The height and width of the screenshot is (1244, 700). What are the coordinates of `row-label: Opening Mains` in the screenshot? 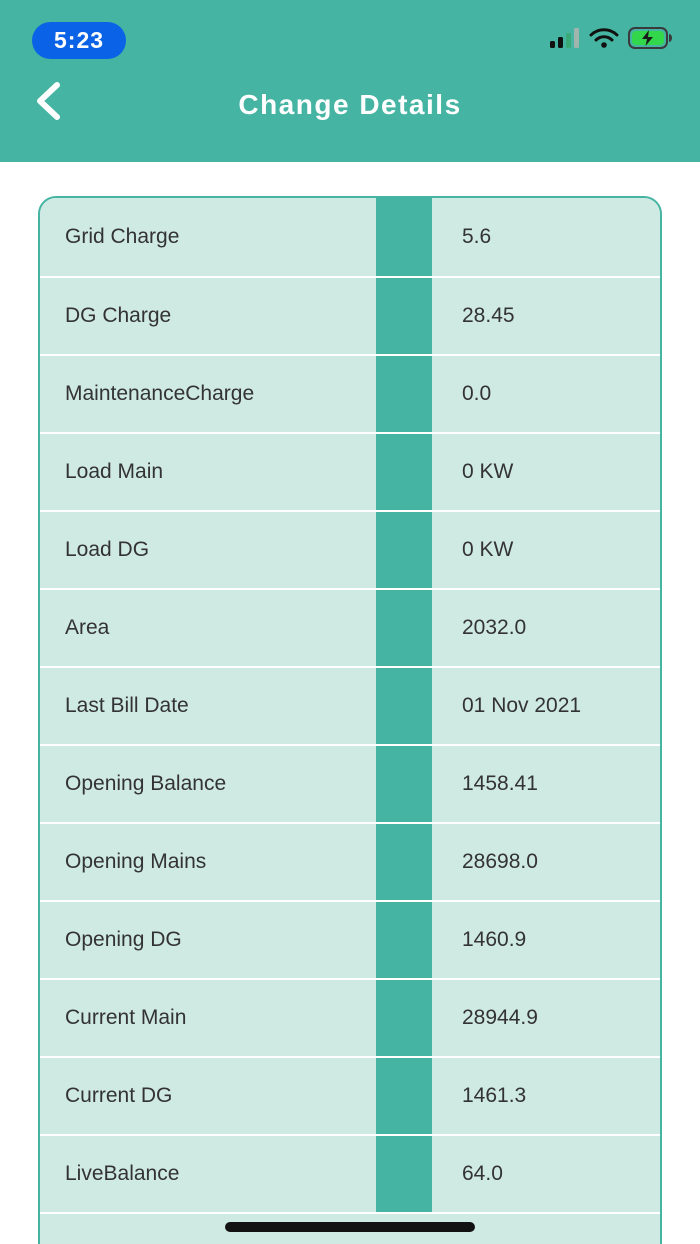 It's located at (208, 862).